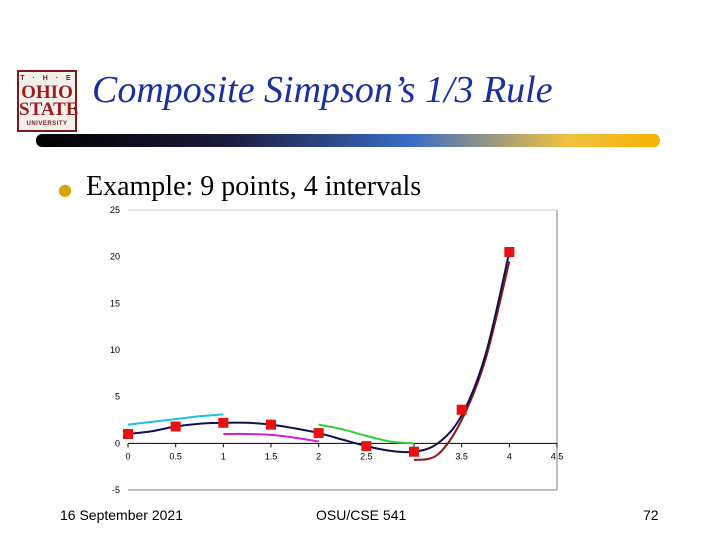 The image size is (720, 540). I want to click on x-tick-label: 4.5, so click(557, 456).